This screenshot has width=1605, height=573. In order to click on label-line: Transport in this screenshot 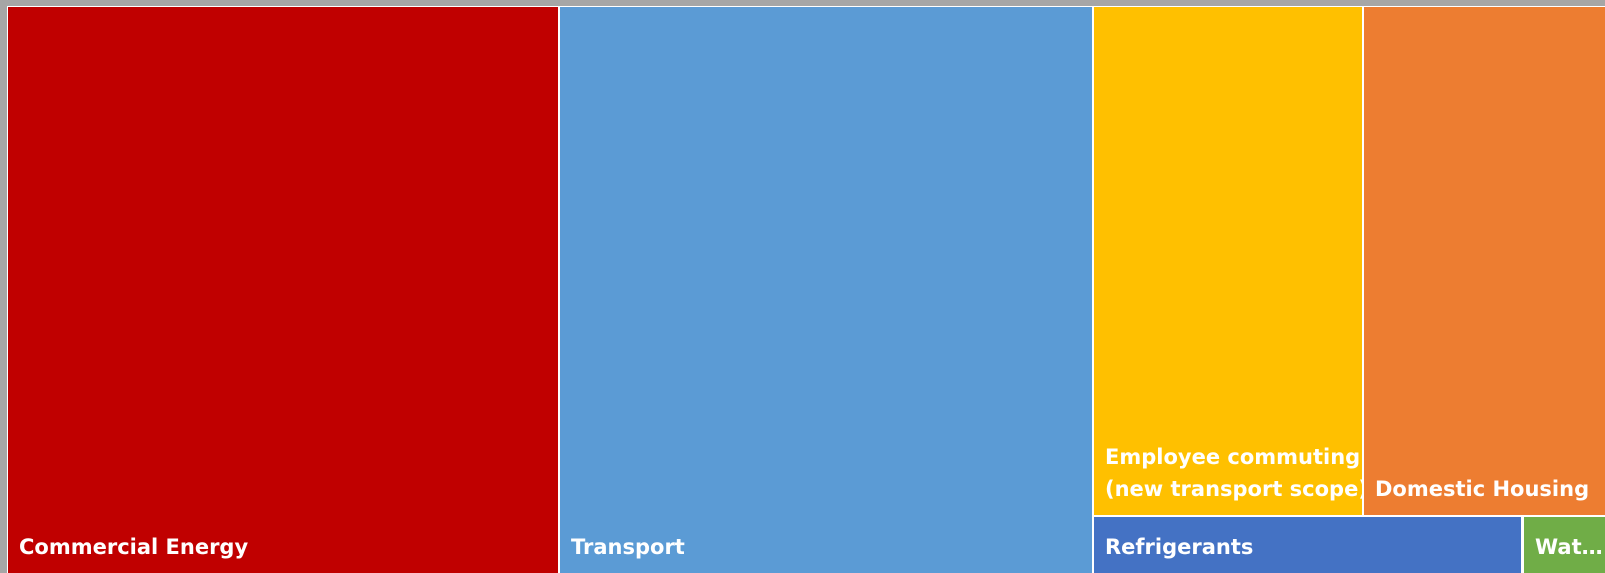, I will do `click(628, 547)`.